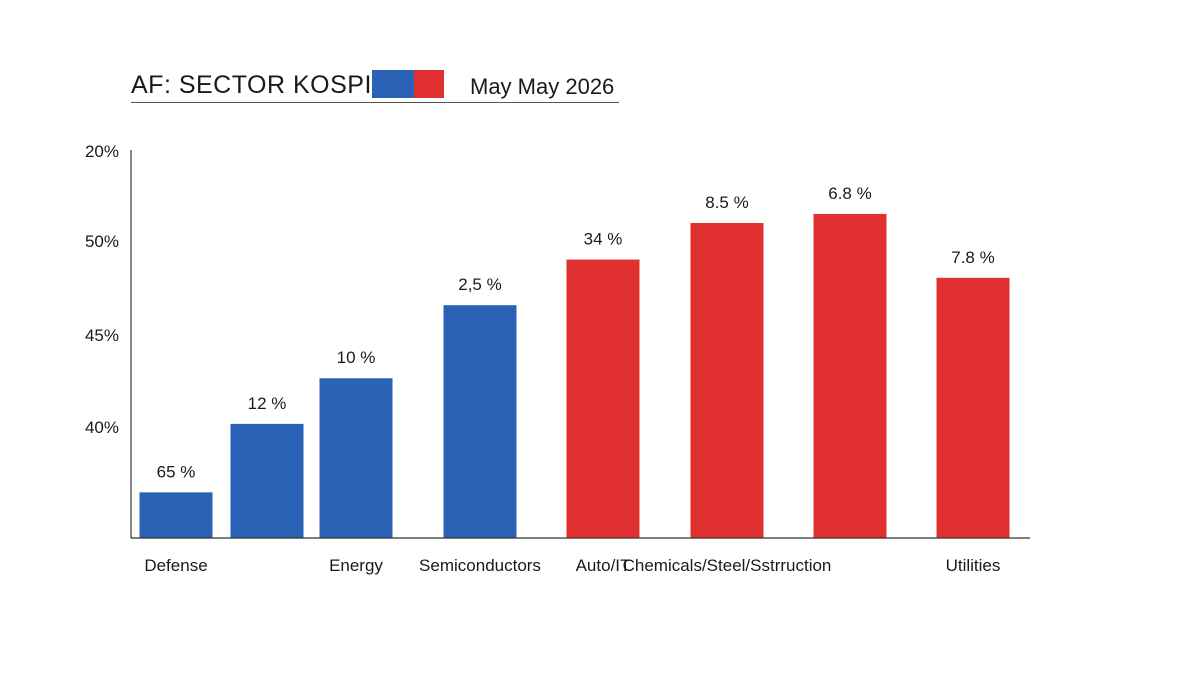  Describe the element at coordinates (603, 239) in the screenshot. I see `data-label: 34 %` at that location.